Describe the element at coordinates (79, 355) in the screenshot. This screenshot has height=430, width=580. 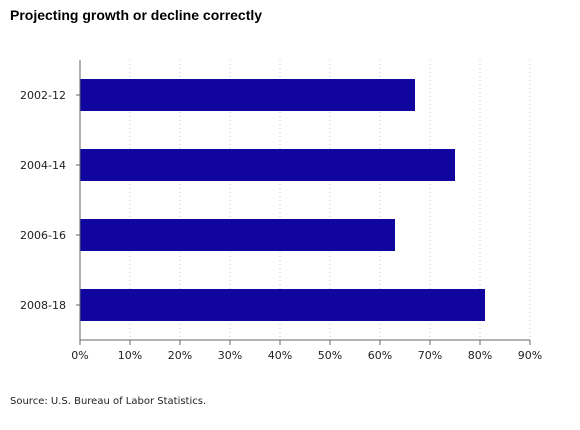
I see `x-tick-label: 0%` at that location.